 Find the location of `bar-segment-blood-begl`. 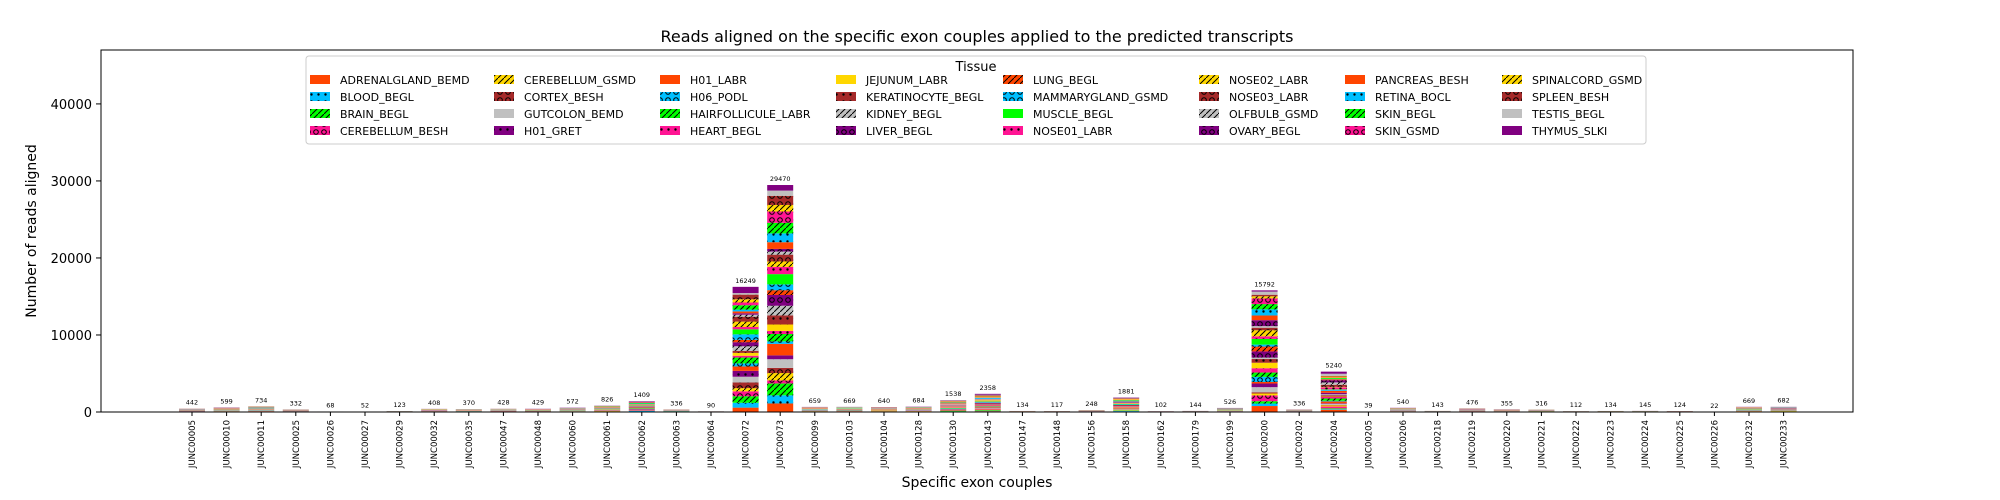

bar-segment-blood-begl is located at coordinates (641, 411).